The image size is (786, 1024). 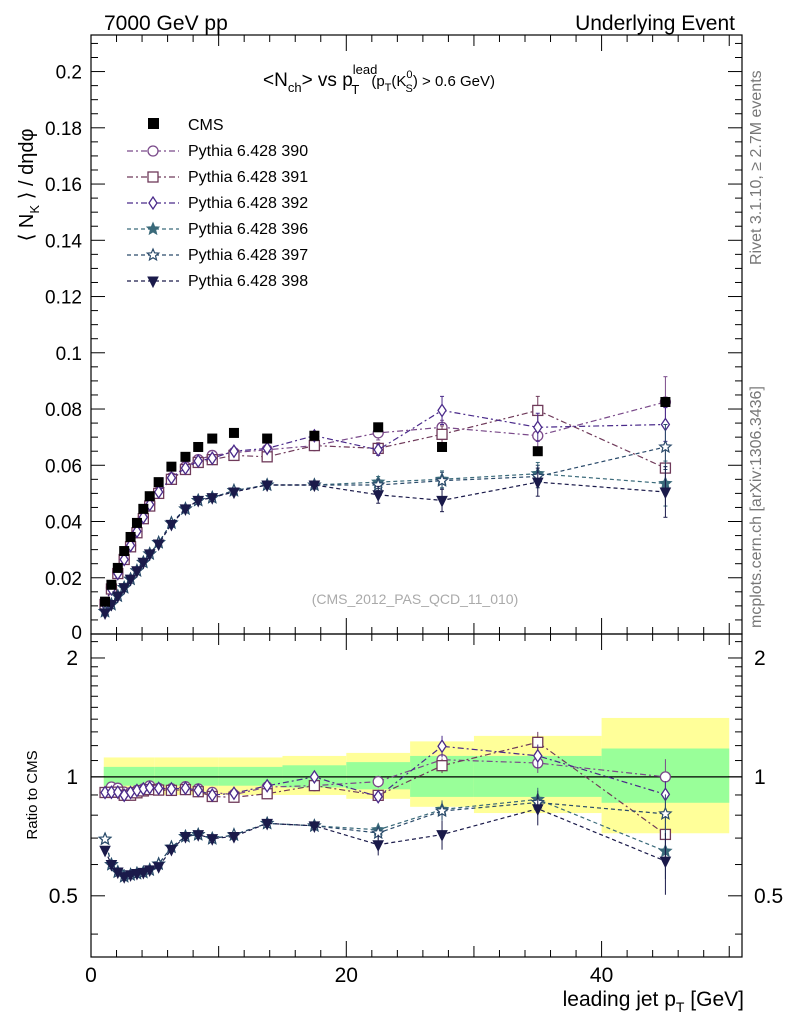 I want to click on y-tick-label: 0.08, so click(x=63, y=410).